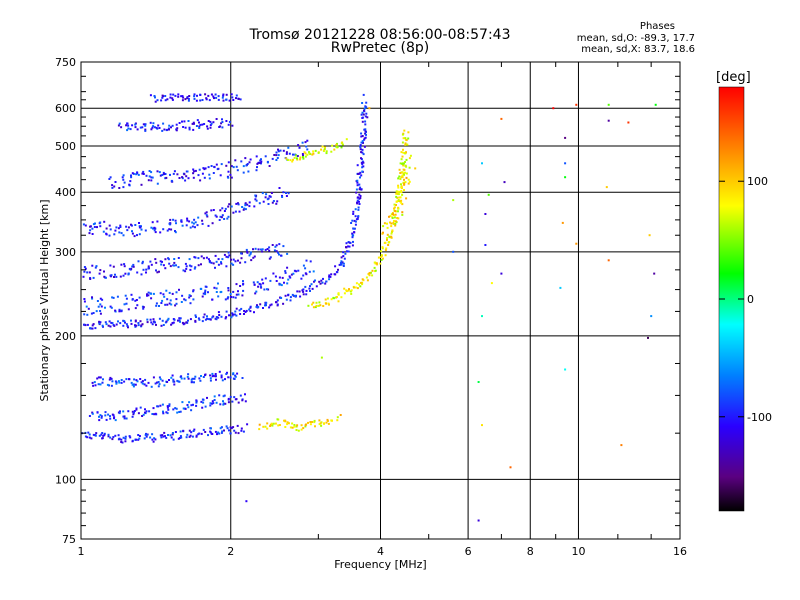  Describe the element at coordinates (657, 26) in the screenshot. I see `phase-stats-heading: Phases` at that location.